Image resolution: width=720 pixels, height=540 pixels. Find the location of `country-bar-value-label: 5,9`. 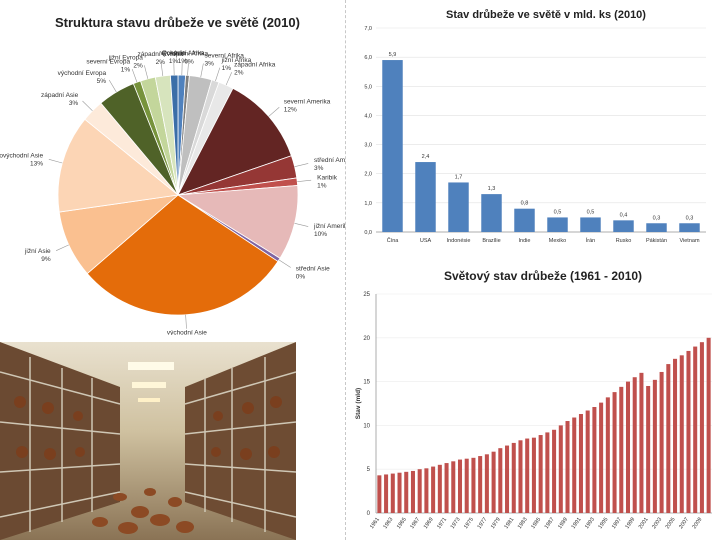

country-bar-value-label: 5,9 is located at coordinates (393, 55).